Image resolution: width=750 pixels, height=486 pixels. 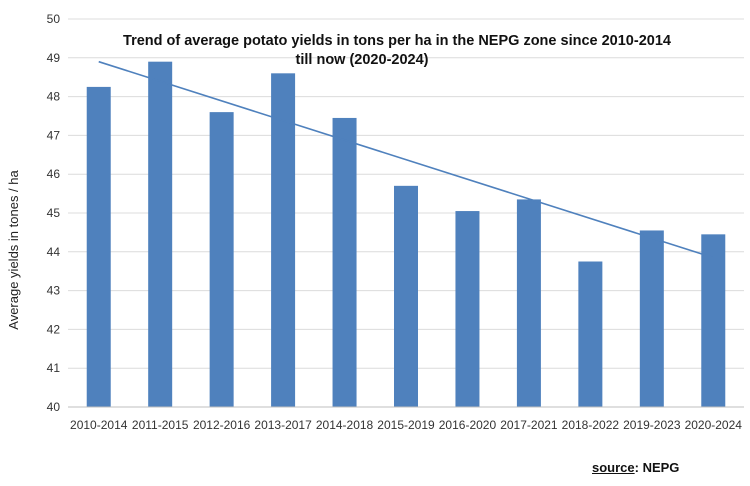 What do you see at coordinates (222, 425) in the screenshot?
I see `x-tick-label: 2012-2016` at bounding box center [222, 425].